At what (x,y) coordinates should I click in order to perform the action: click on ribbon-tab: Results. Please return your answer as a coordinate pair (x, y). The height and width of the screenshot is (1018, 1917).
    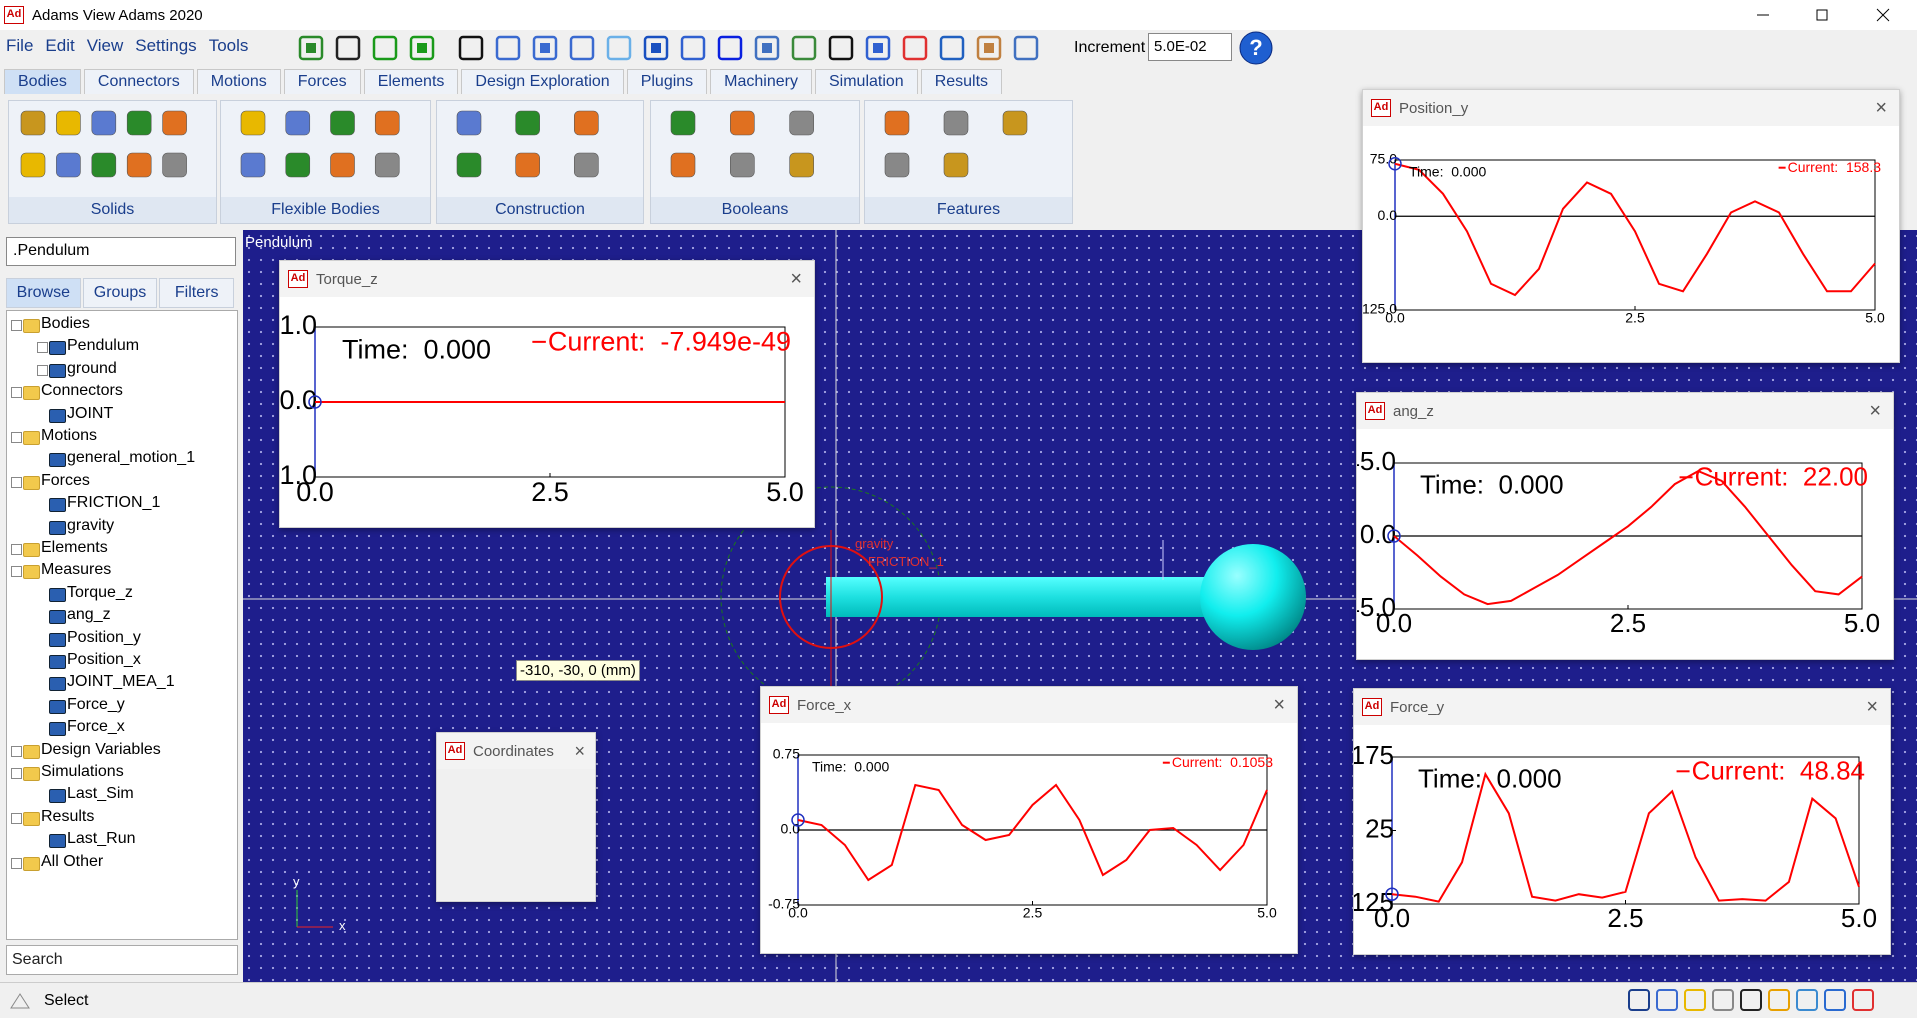
    Looking at the image, I should click on (961, 81).